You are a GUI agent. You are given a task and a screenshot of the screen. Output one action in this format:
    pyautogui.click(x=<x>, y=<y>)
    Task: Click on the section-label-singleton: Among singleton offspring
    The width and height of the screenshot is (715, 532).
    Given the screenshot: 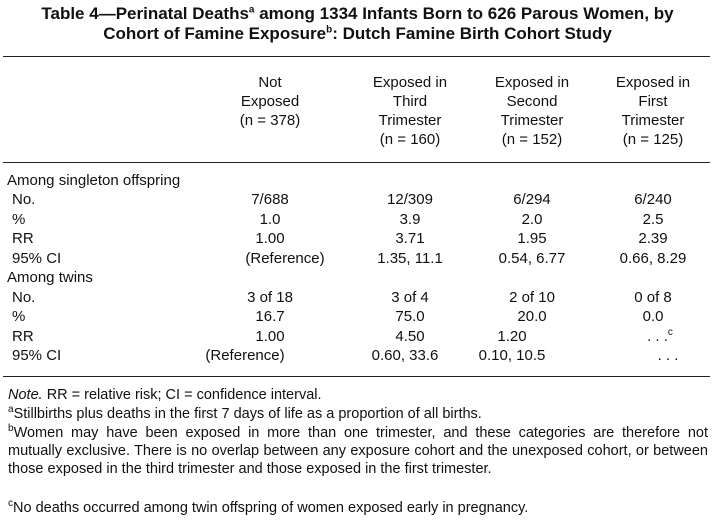 What is the action you would take?
    pyautogui.click(x=94, y=180)
    